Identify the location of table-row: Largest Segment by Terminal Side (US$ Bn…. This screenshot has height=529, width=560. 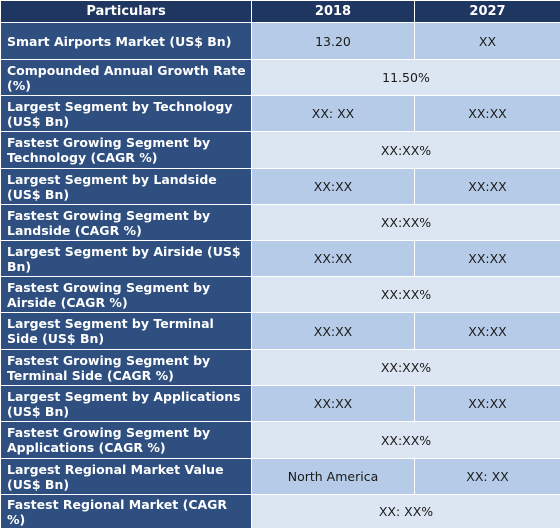
(280, 331).